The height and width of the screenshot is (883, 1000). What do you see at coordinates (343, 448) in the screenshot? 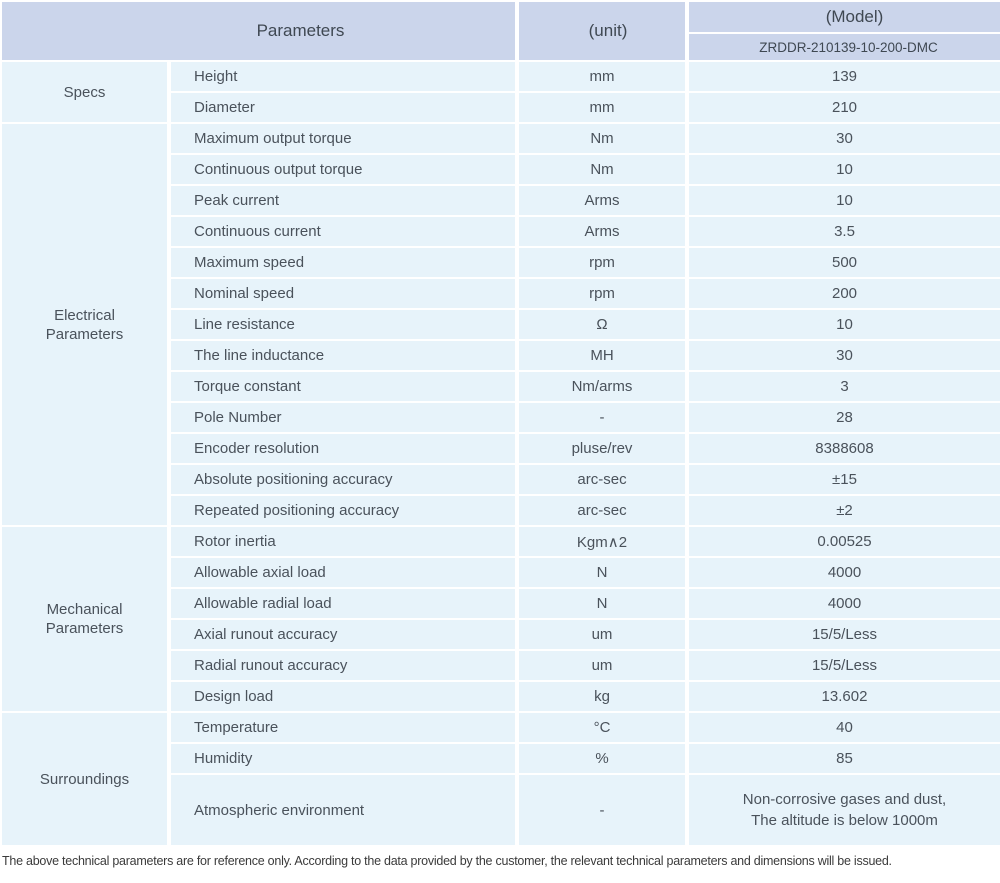
I see `param-cell: Encoder resolution` at bounding box center [343, 448].